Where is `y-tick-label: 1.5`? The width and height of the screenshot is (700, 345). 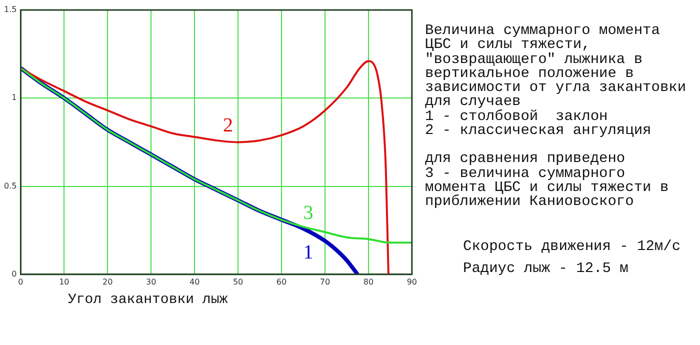 y-tick-label: 1.5 is located at coordinates (10, 9).